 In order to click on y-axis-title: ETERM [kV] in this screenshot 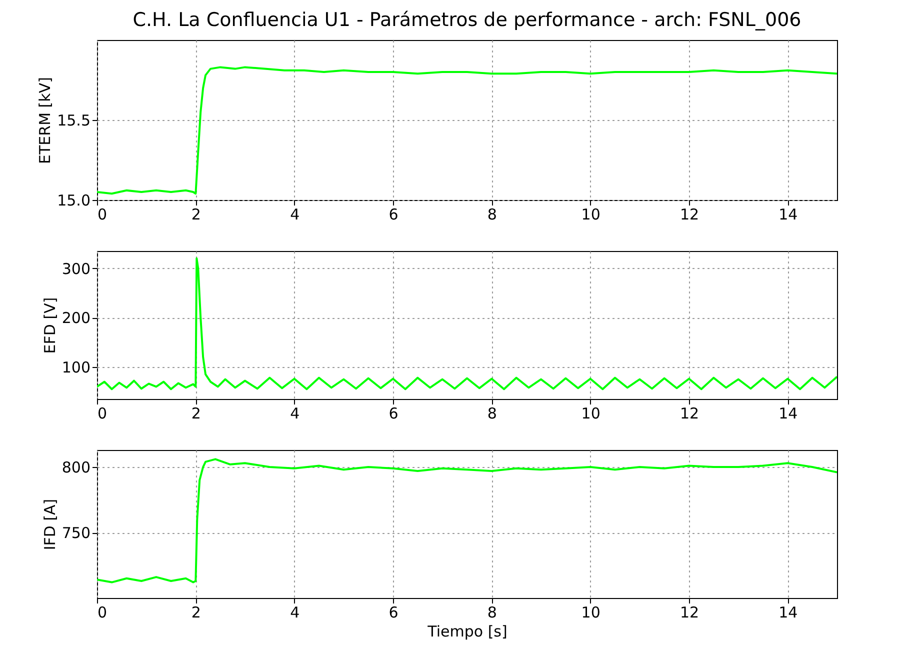, I will do `click(45, 120)`.